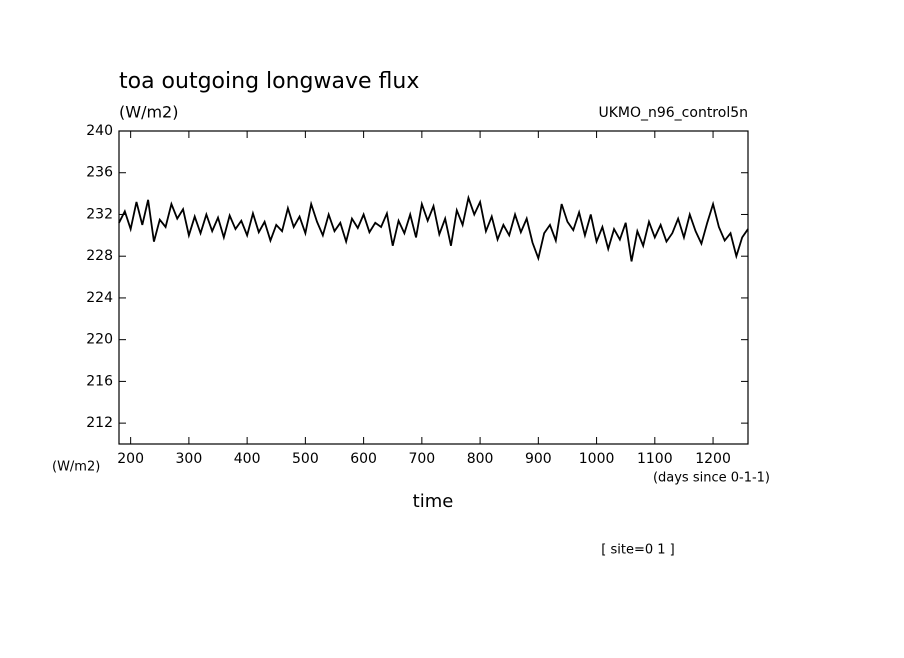 The image size is (904, 658). Describe the element at coordinates (99, 173) in the screenshot. I see `y-tick-label: 236` at that location.